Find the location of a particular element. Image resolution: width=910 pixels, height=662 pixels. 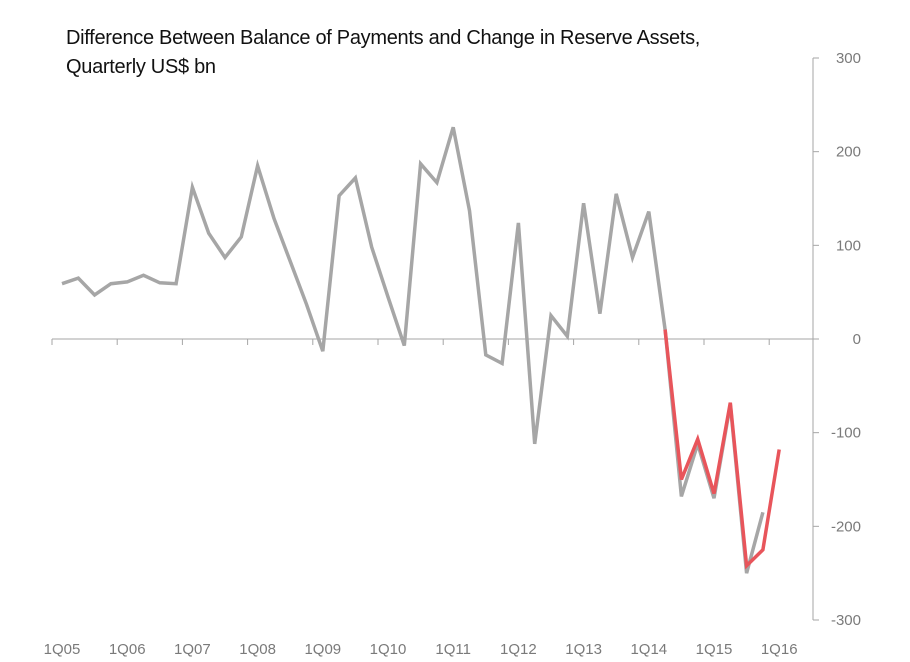

y-tick-label: 300 is located at coordinates (848, 58).